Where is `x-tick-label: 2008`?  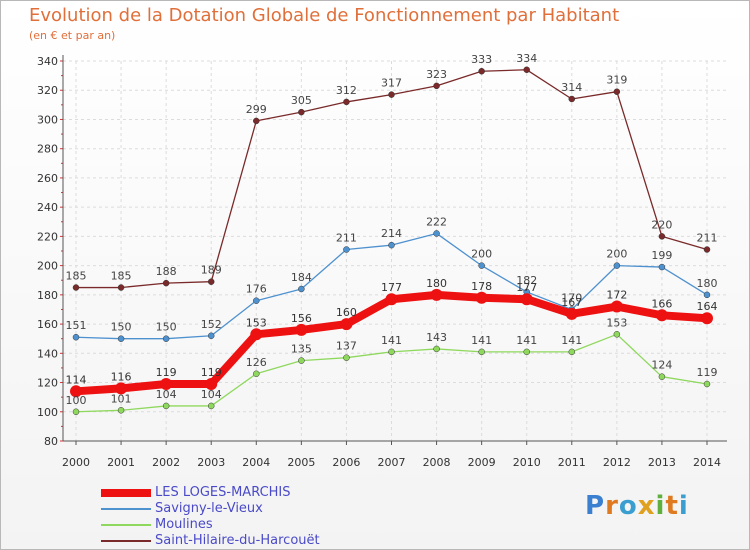
x-tick-label: 2008 is located at coordinates (437, 462).